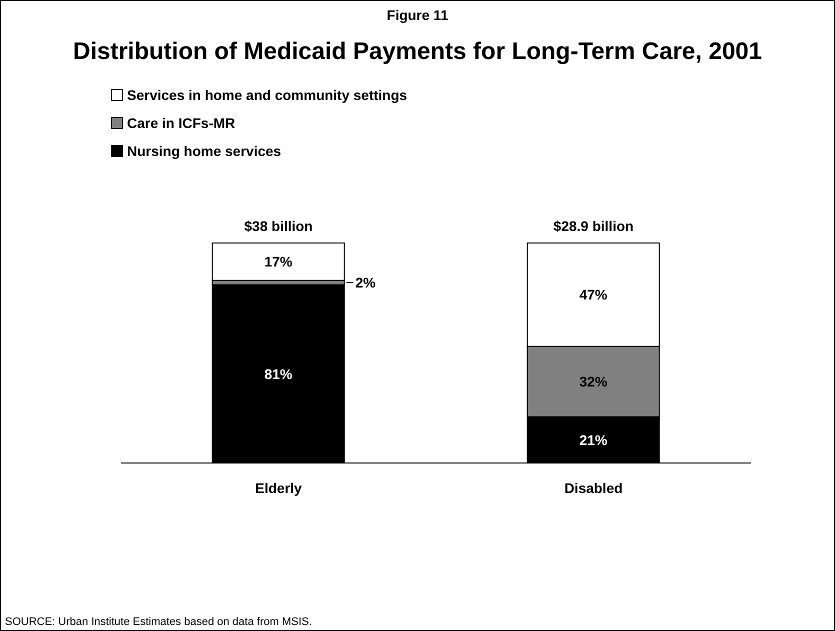 This screenshot has width=835, height=631. Describe the element at coordinates (204, 151) in the screenshot. I see `legend-label: Nursing home services` at that location.